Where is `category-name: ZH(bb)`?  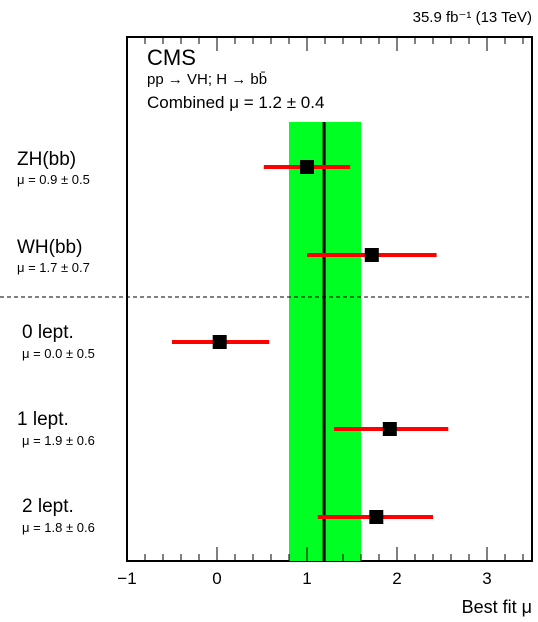 category-name: ZH(bb) is located at coordinates (46, 159).